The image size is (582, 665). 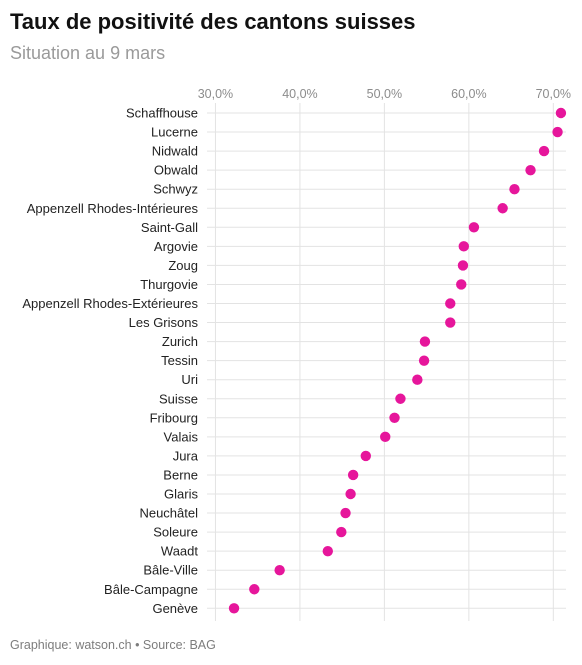 I want to click on x-tick-label: 30,0%, so click(x=215, y=94).